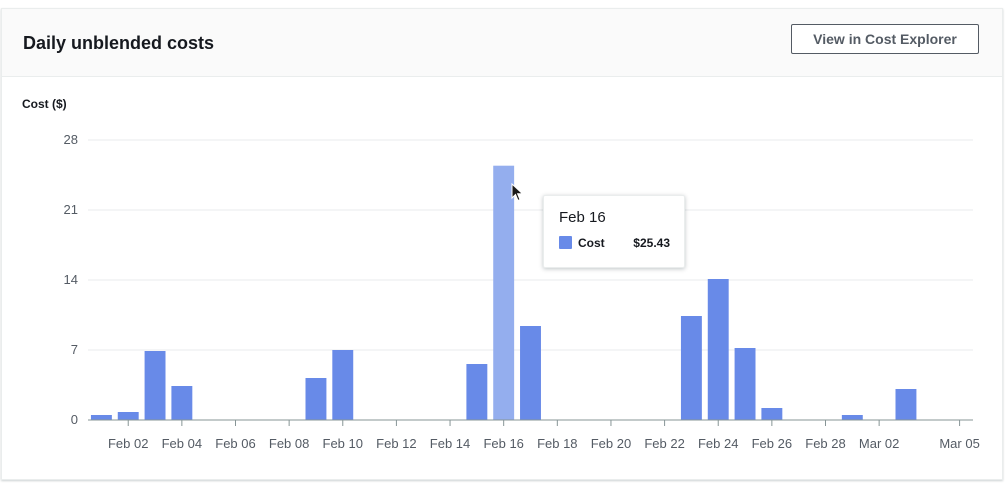 The height and width of the screenshot is (483, 1007). Describe the element at coordinates (74, 349) in the screenshot. I see `y-tick-label: 7` at that location.